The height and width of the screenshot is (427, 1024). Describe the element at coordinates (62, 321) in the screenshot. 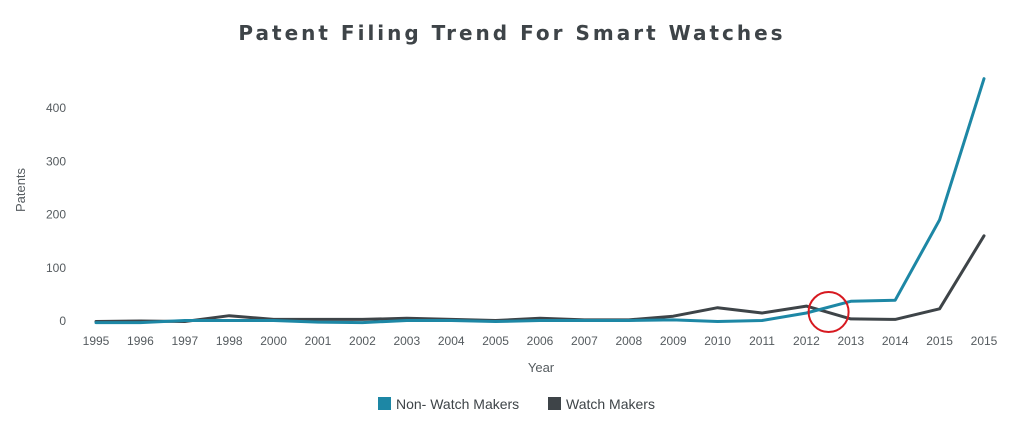

I see `y-tick-label: 0` at that location.